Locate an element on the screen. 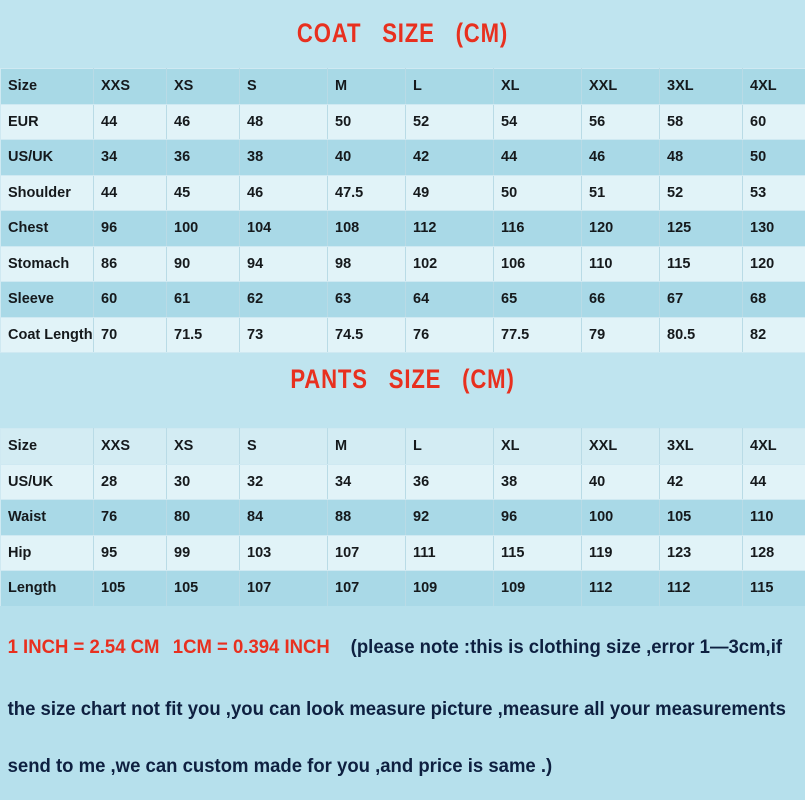 This screenshot has width=805, height=800. coat-header-row: SizeXXSXSSMLXLXXL3XL4XL5XL is located at coordinates (402, 86).